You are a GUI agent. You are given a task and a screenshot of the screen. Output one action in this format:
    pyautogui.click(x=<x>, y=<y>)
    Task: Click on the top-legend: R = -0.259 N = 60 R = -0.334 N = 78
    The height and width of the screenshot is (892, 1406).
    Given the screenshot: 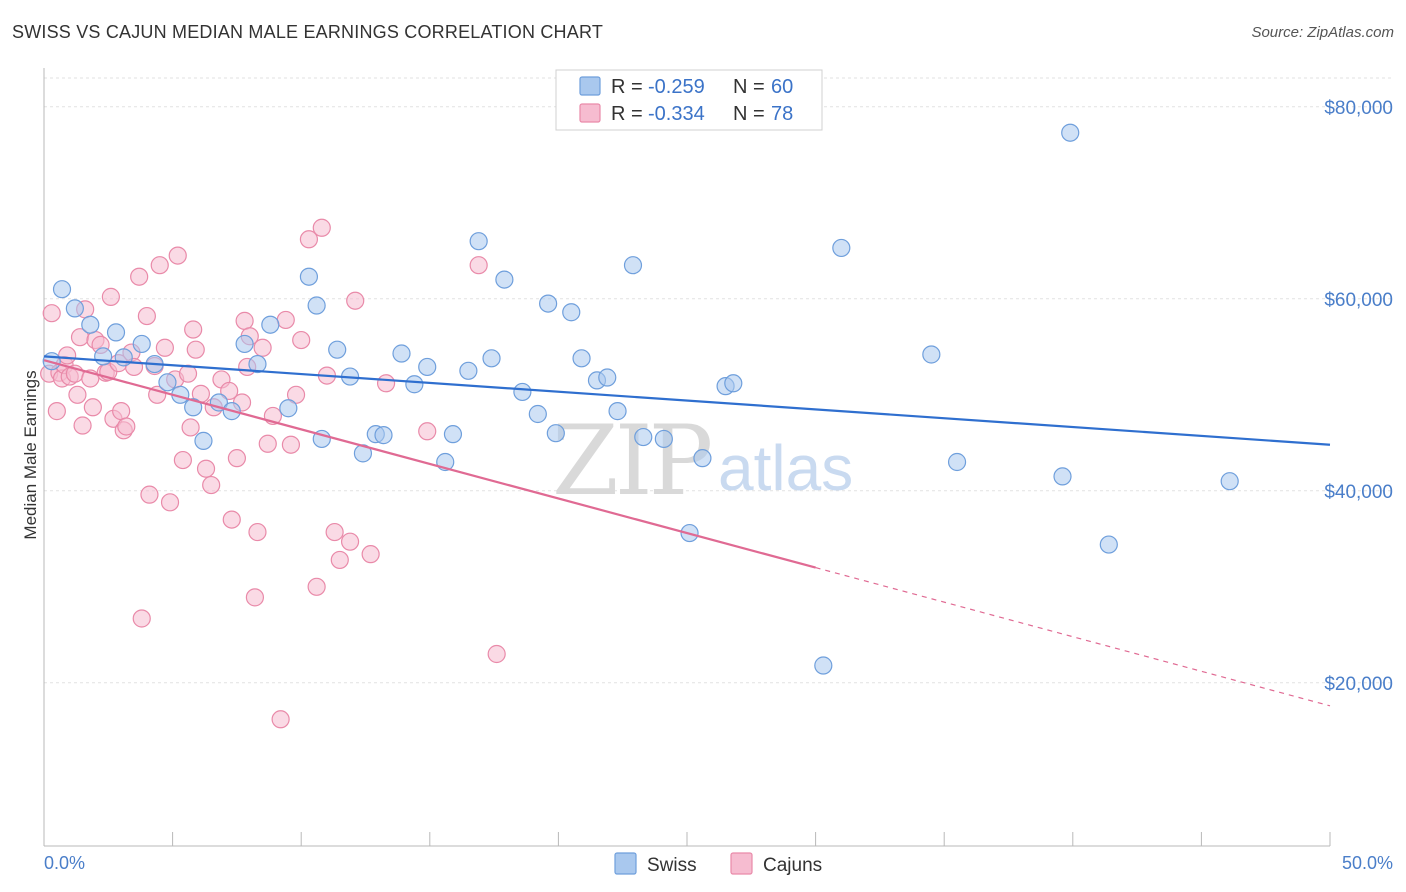 What is the action you would take?
    pyautogui.click(x=689, y=100)
    